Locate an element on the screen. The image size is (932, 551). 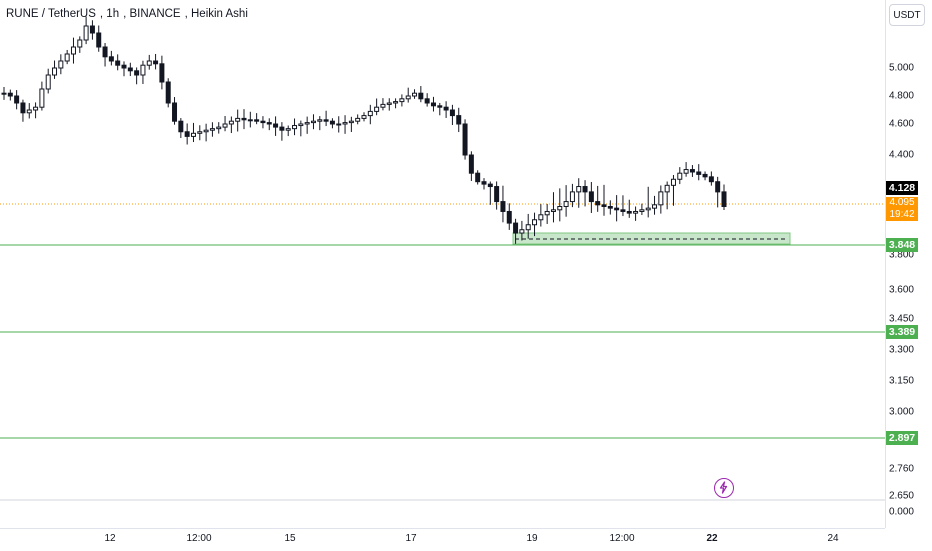
price-tick: 3.450 is located at coordinates (901, 319).